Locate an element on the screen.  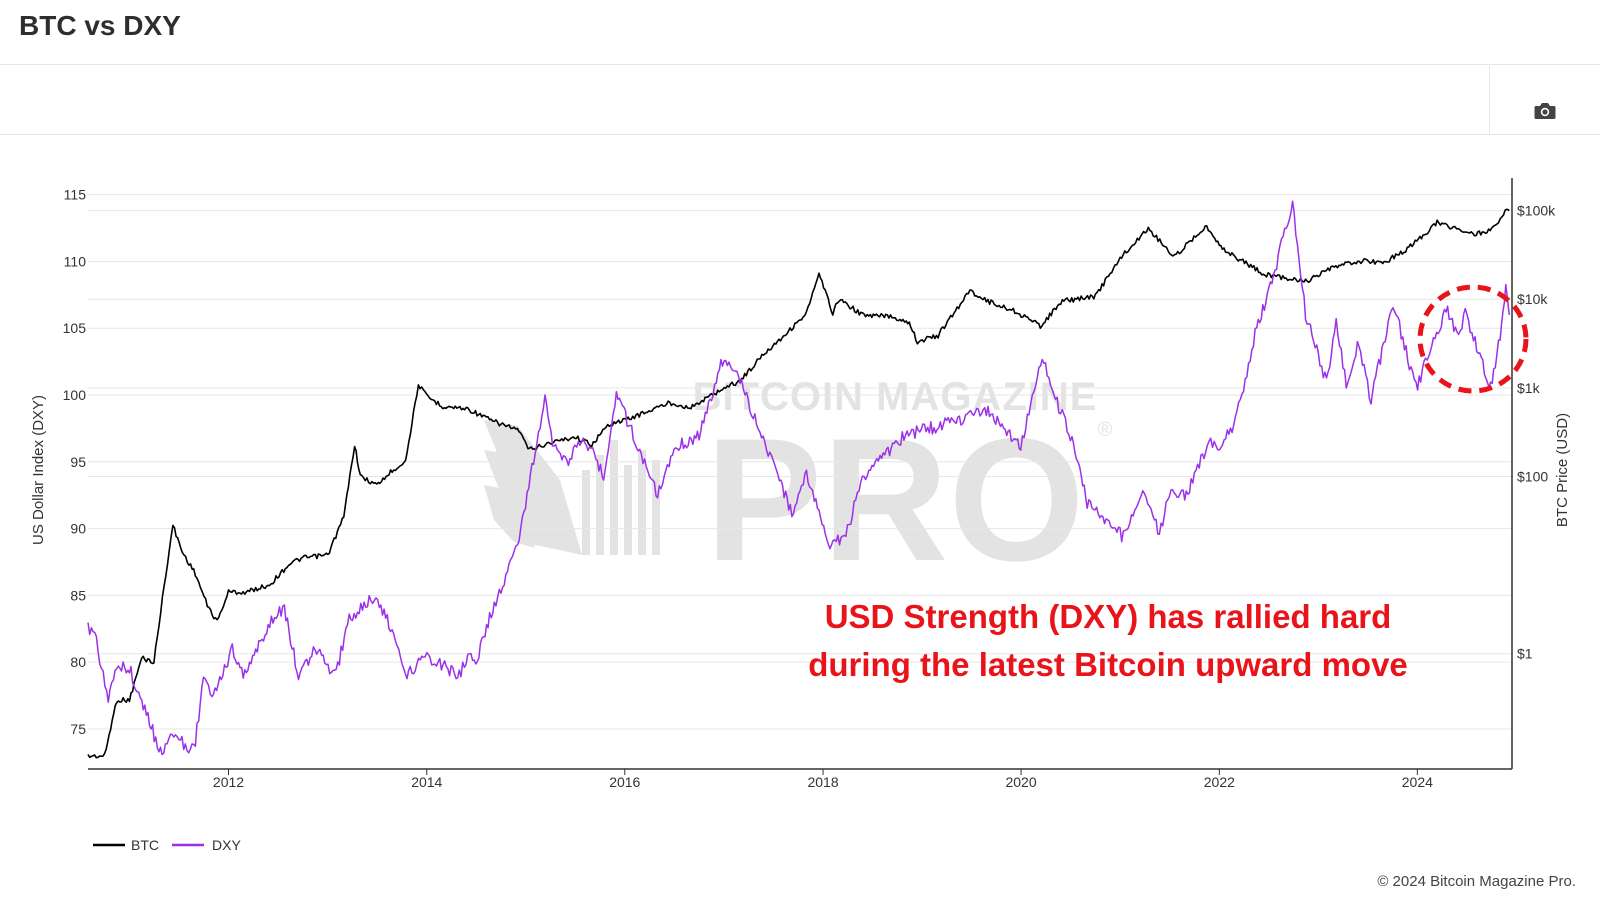
legend-label-dxy: DXY is located at coordinates (226, 845).